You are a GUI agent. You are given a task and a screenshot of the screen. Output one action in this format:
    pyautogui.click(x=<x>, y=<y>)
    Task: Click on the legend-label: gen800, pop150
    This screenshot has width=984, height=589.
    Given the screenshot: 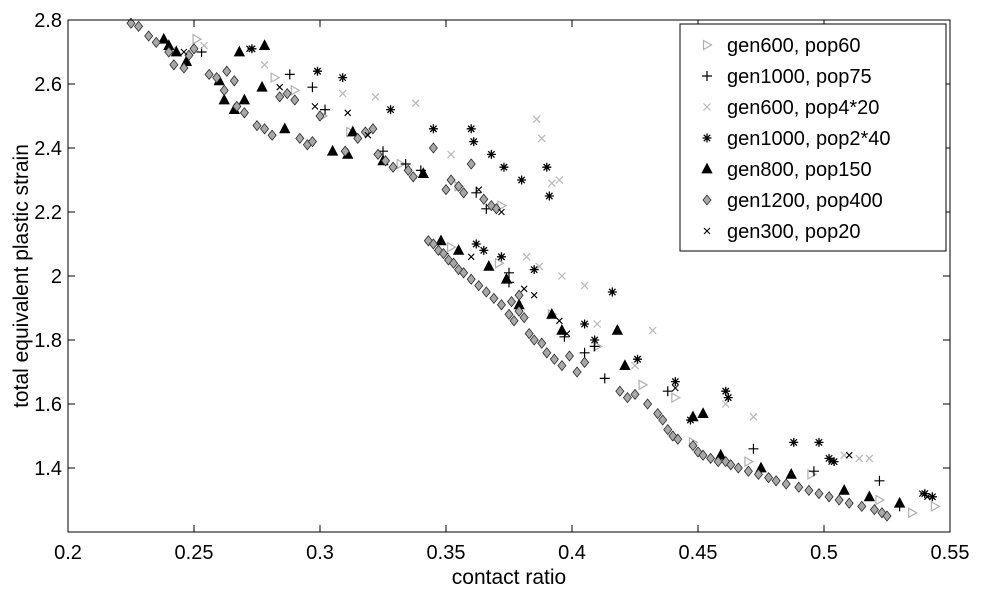 What is the action you would take?
    pyautogui.click(x=799, y=170)
    